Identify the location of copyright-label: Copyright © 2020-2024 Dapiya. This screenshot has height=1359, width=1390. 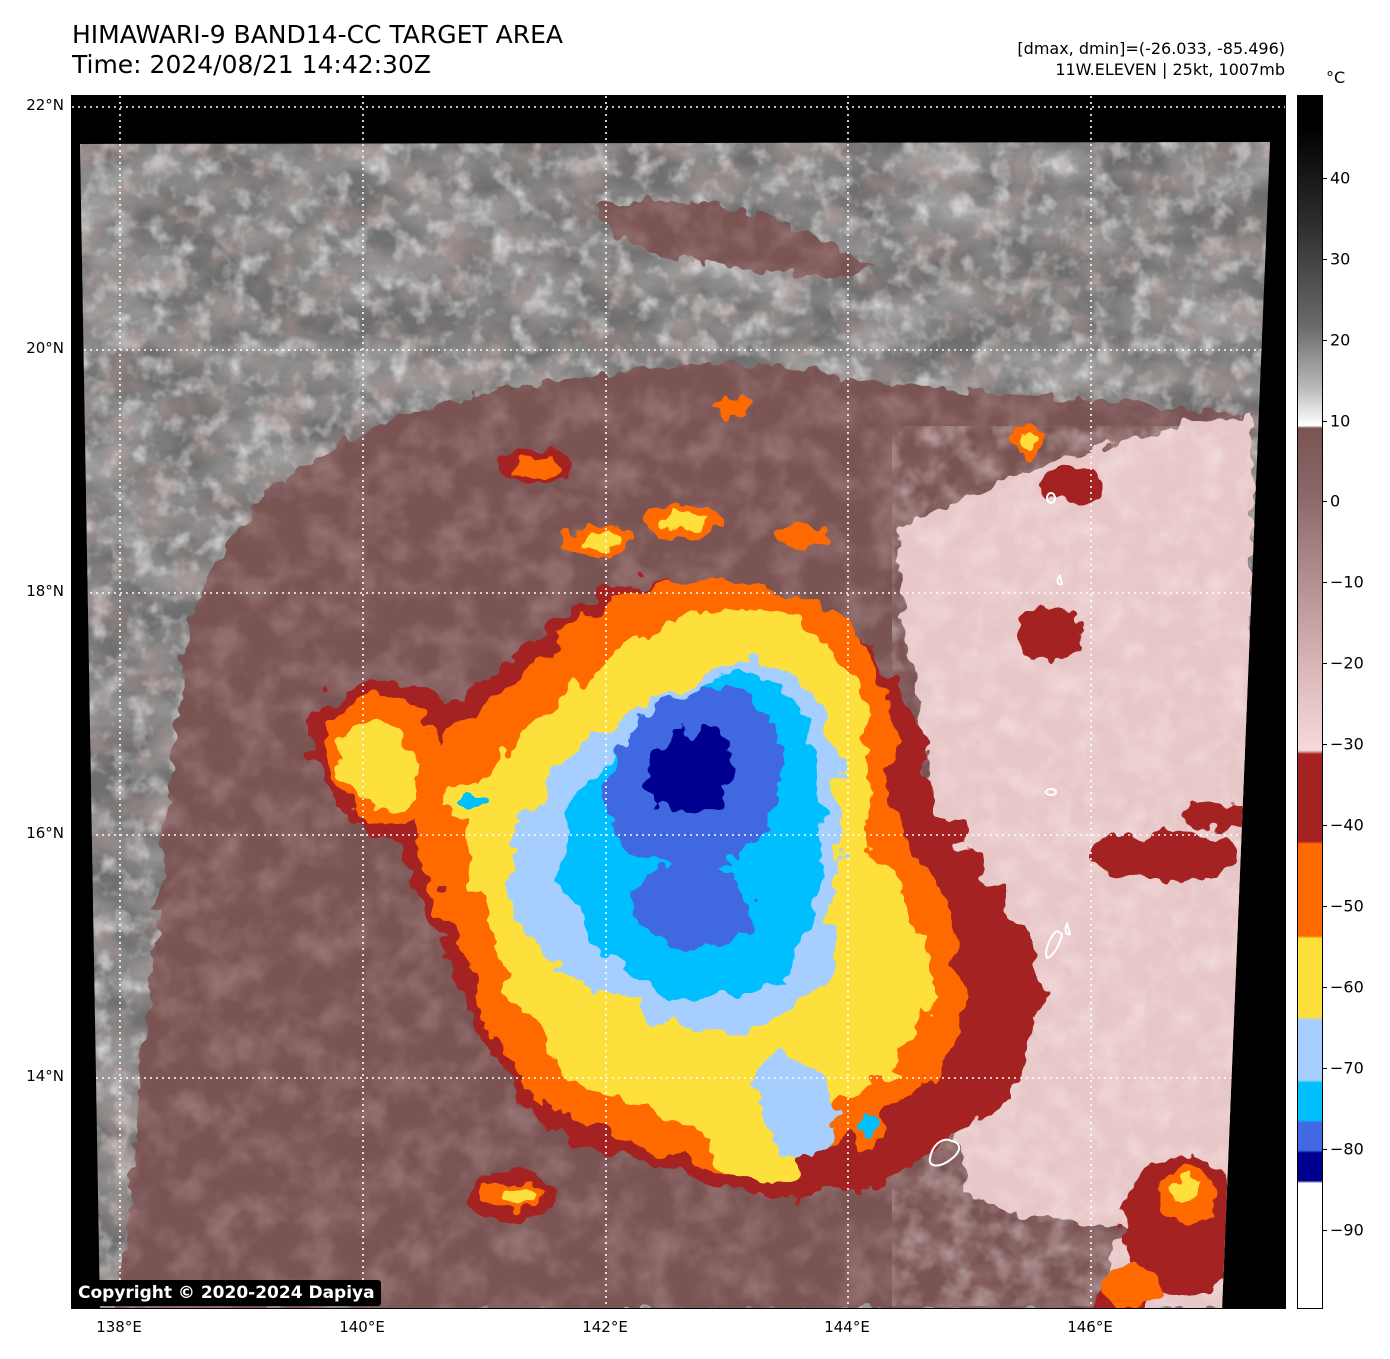
(226, 1293).